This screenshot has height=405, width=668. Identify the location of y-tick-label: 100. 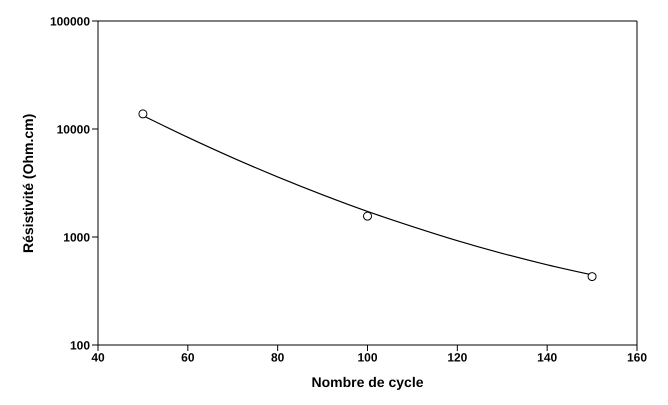
(80, 345).